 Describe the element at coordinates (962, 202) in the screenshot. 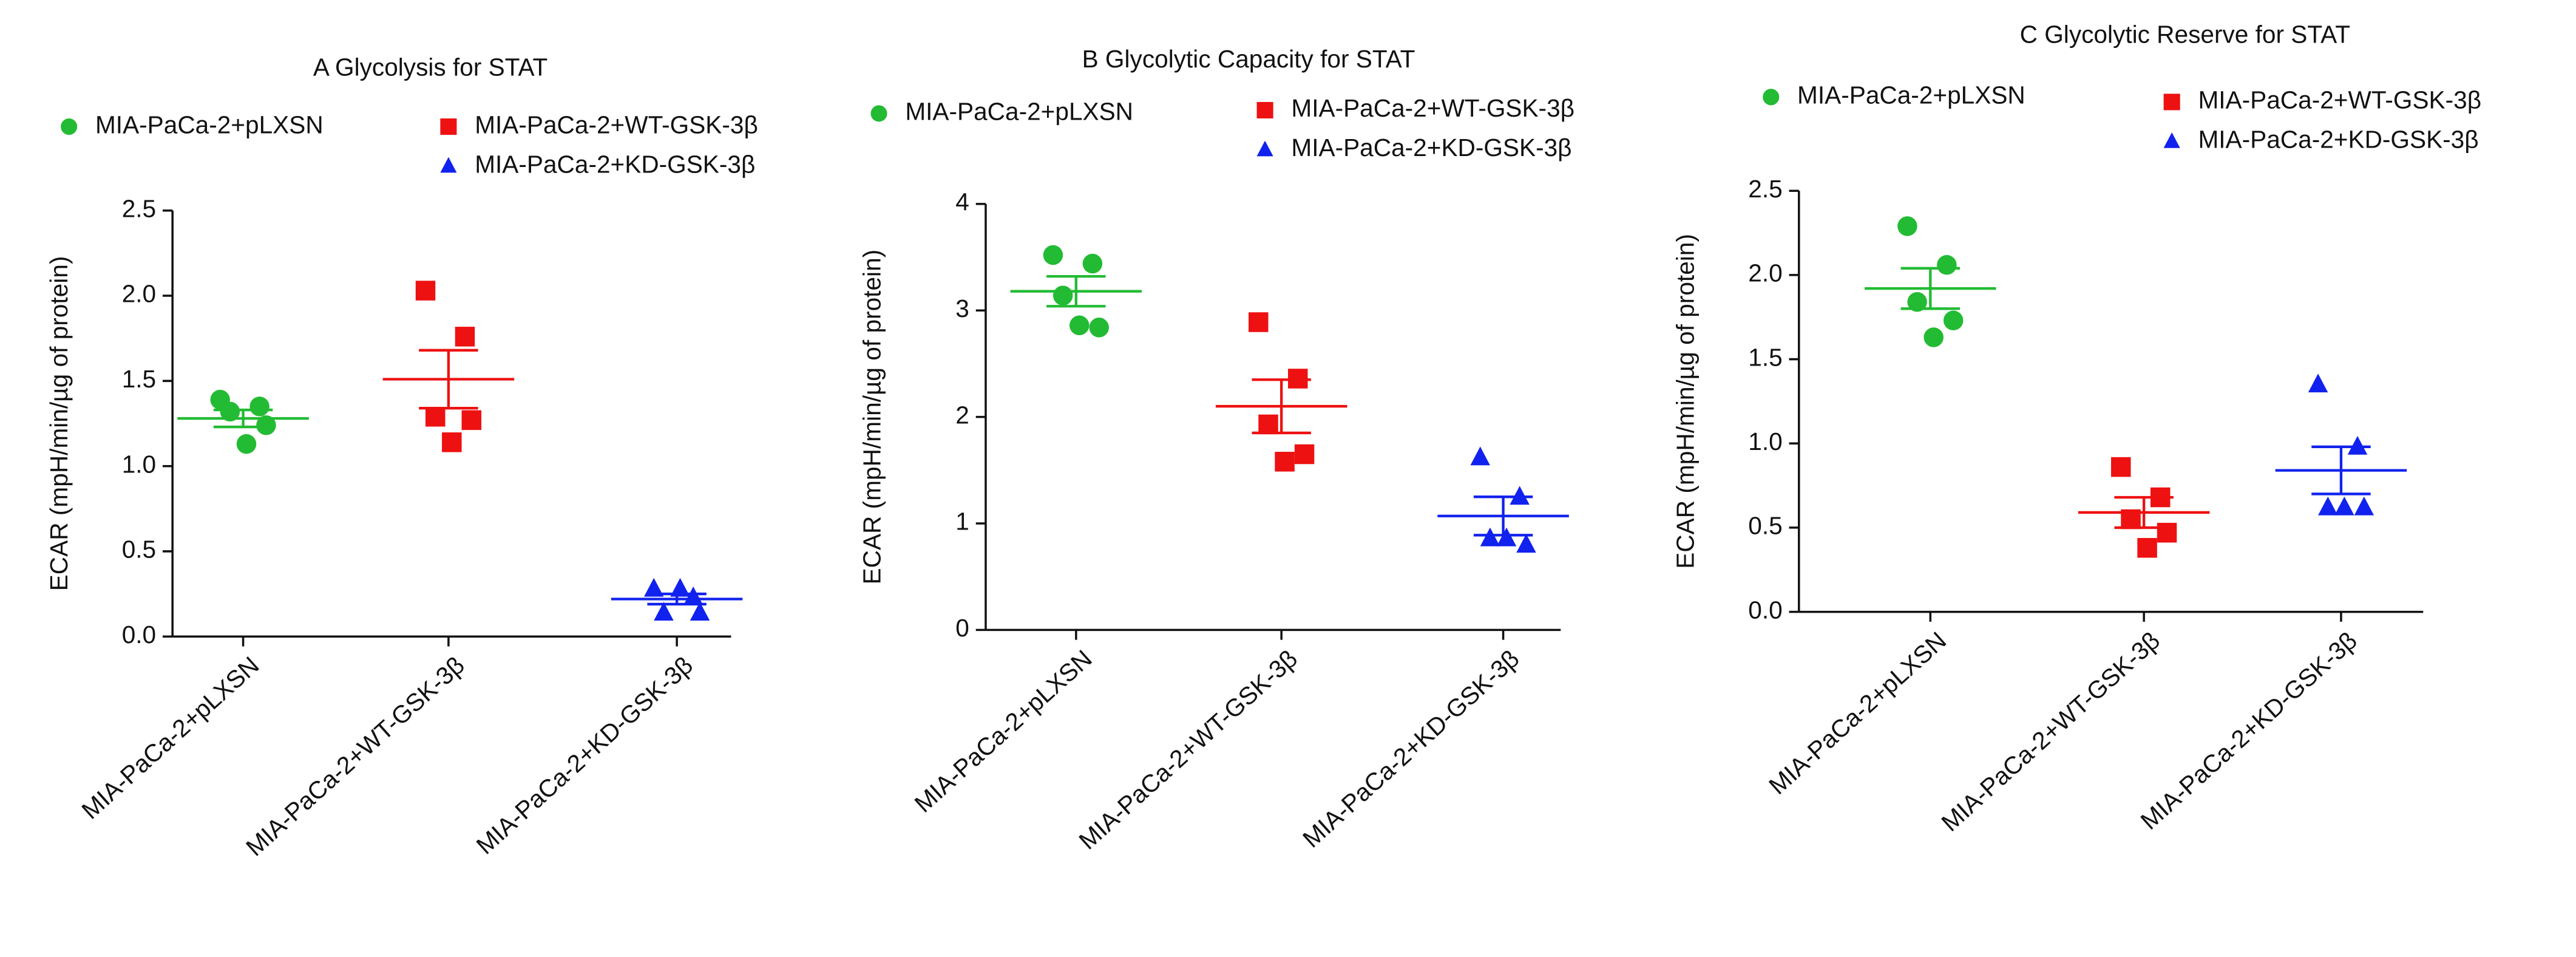

I see `y-tick-label: 4` at that location.